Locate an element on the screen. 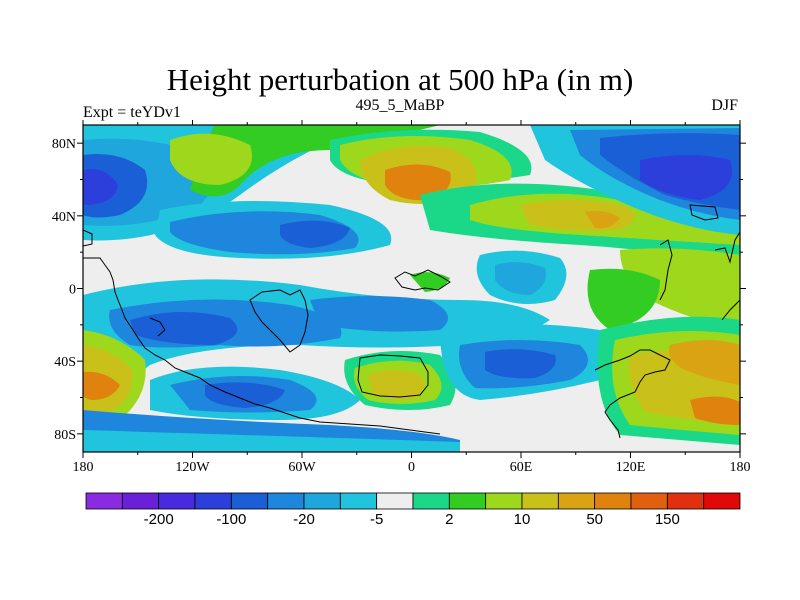 The height and width of the screenshot is (600, 800). lat-tick-label: 40S is located at coordinates (65, 362).